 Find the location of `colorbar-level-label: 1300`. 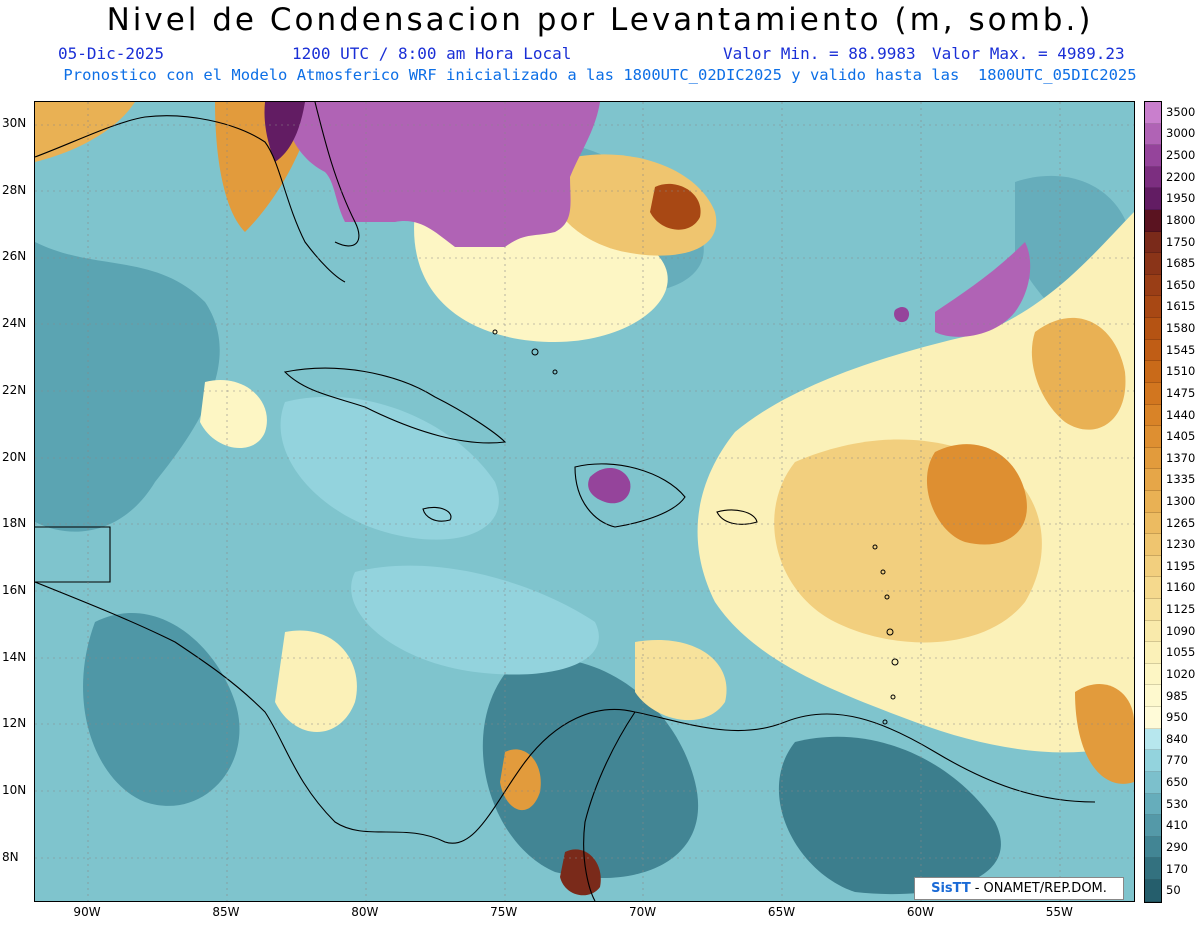

colorbar-level-label: 1300 is located at coordinates (1181, 501).